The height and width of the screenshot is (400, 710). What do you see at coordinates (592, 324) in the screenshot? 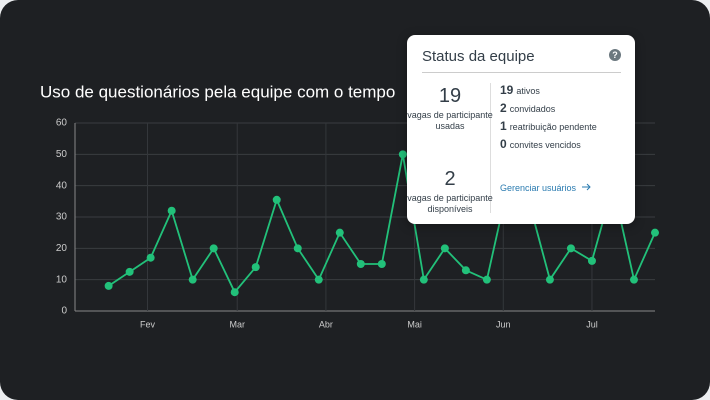
I see `x-tick-label: Jul` at bounding box center [592, 324].